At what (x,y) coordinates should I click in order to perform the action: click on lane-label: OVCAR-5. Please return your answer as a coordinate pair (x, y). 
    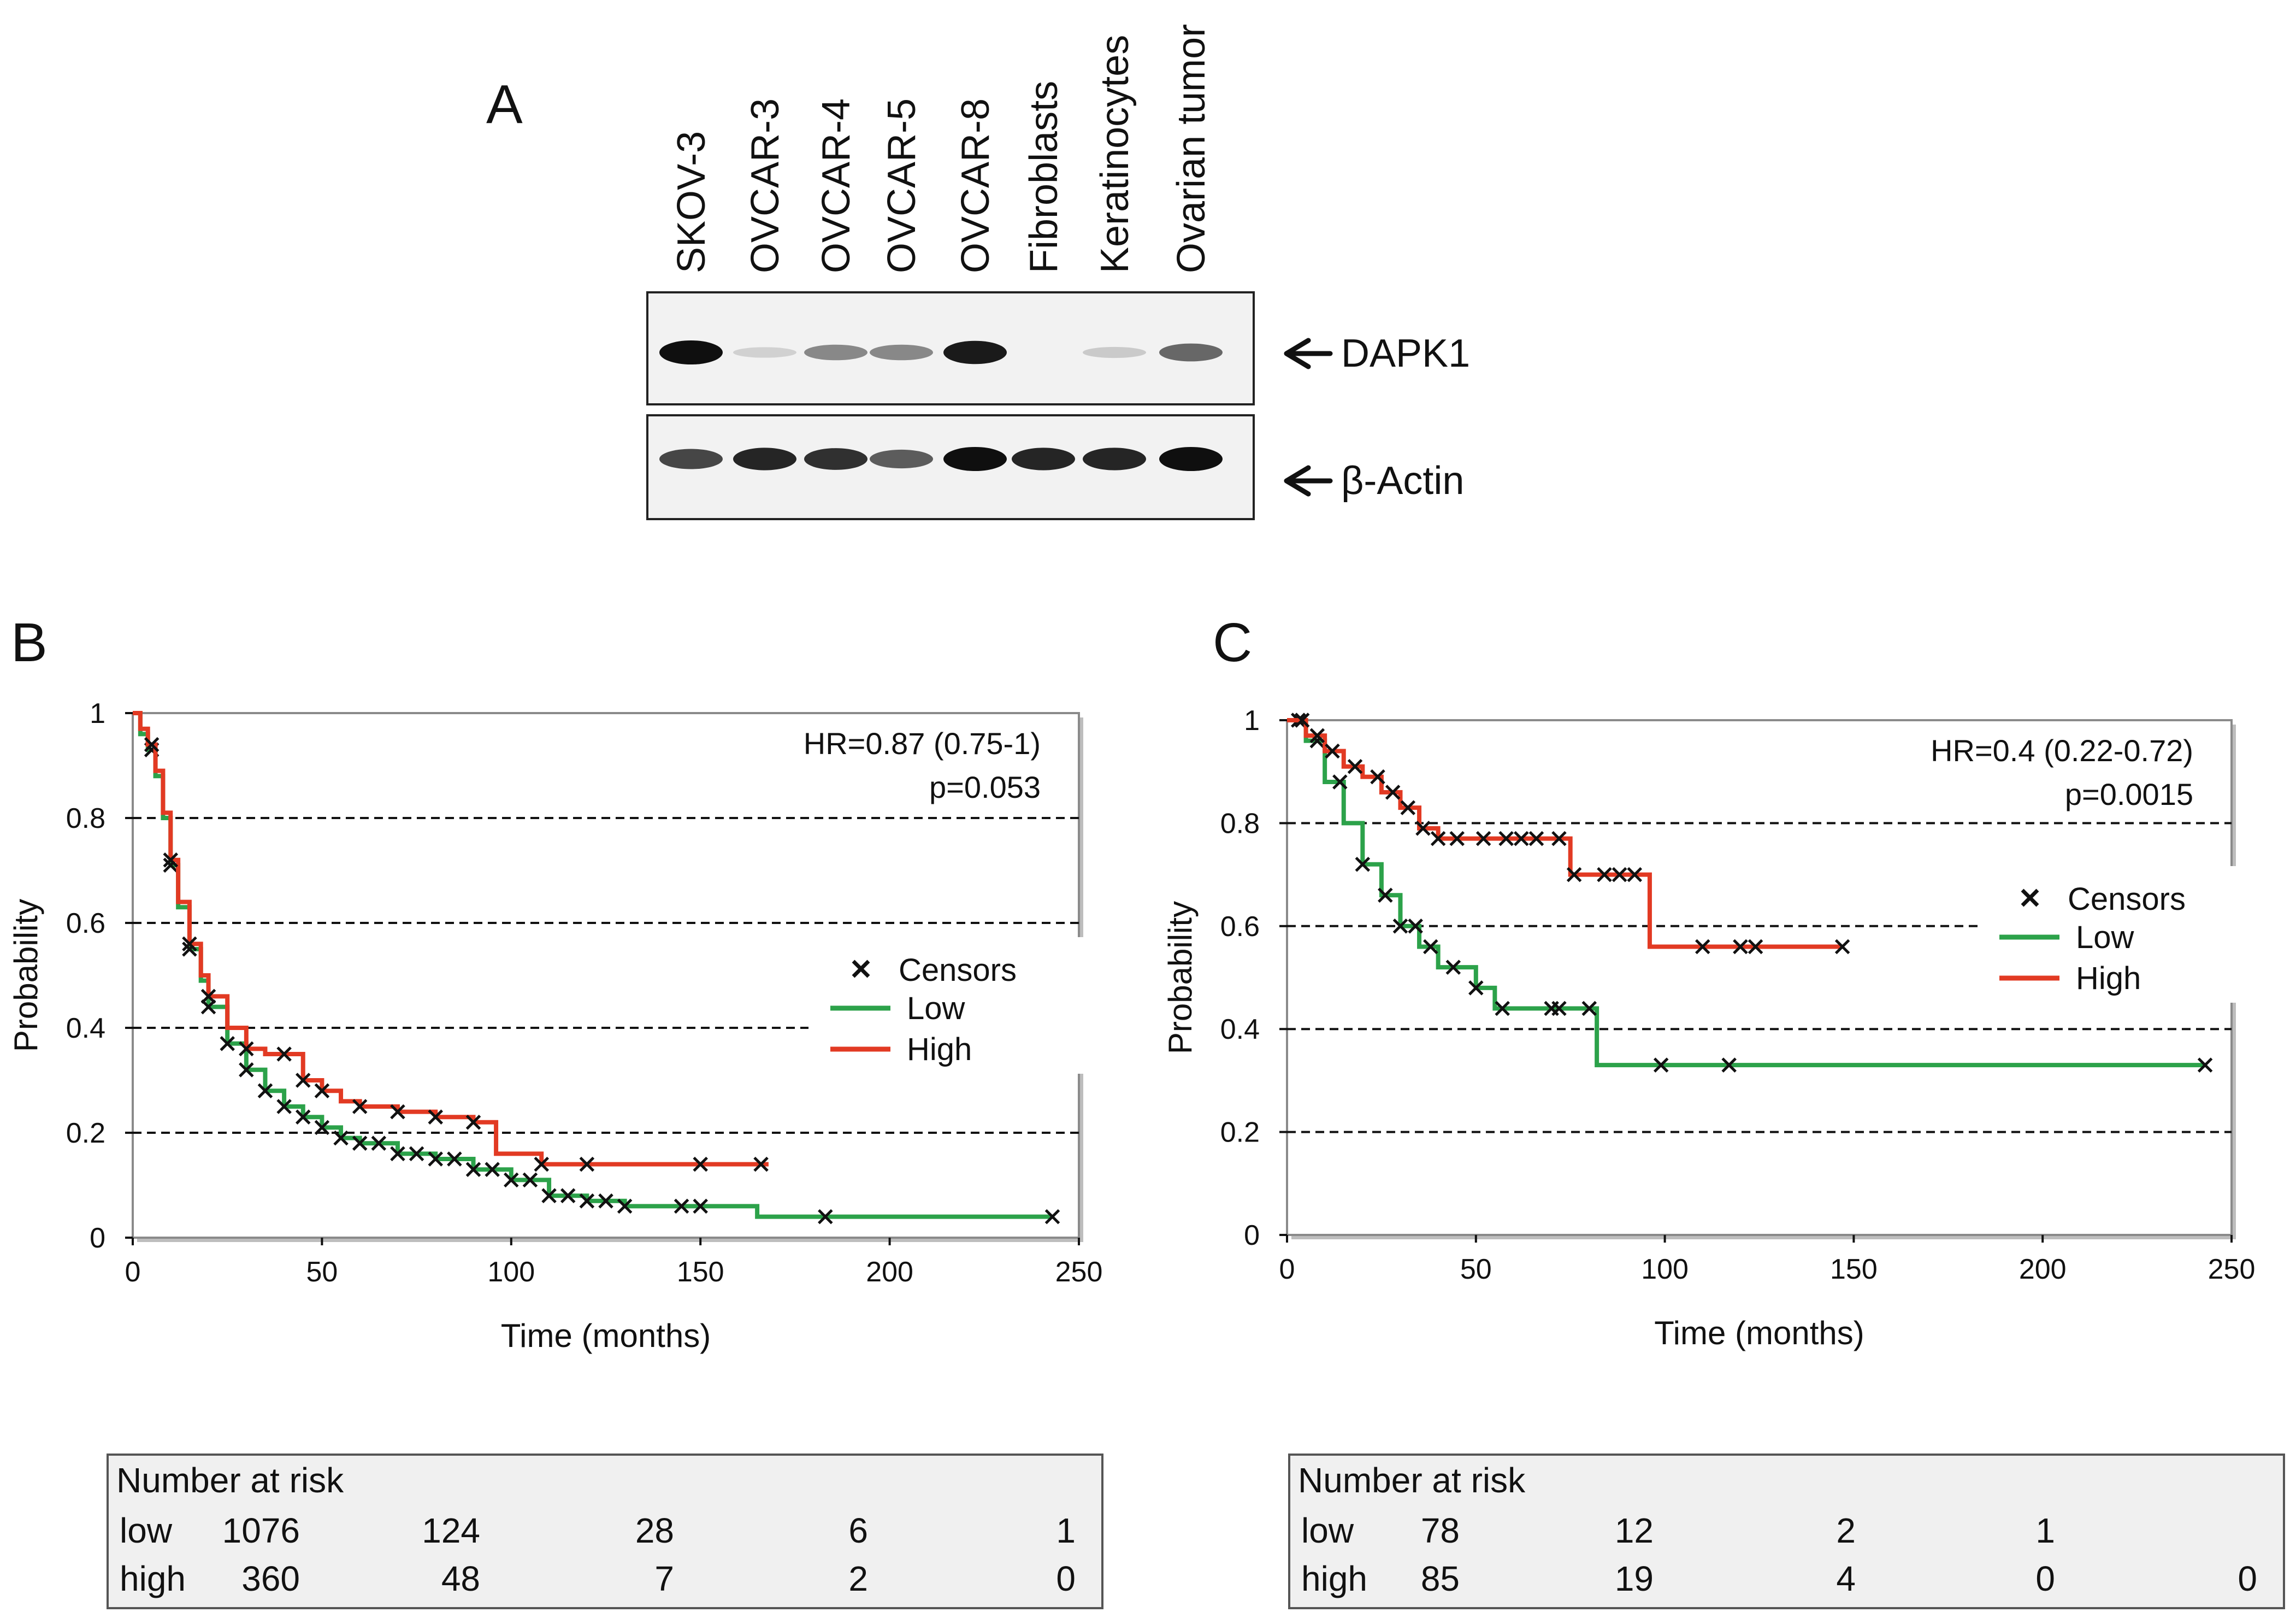
    Looking at the image, I should click on (902, 185).